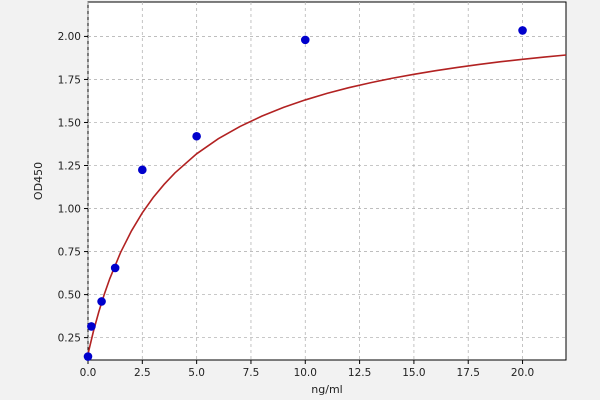 The width and height of the screenshot is (600, 400). What do you see at coordinates (69, 166) in the screenshot?
I see `y-tick-label: 1.25` at bounding box center [69, 166].